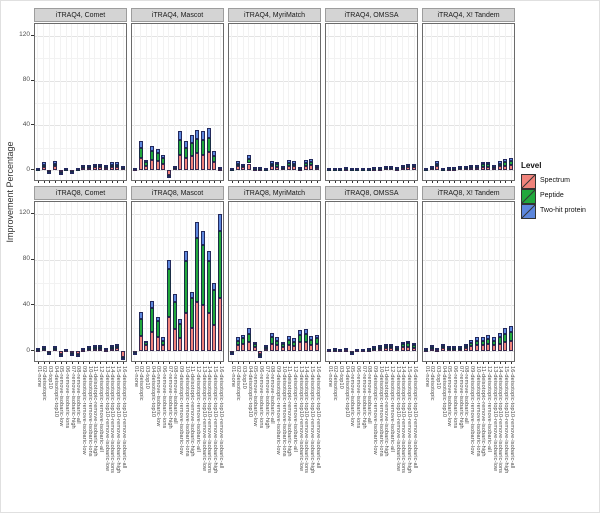 This screenshot has height=513, width=600. Describe the element at coordinates (371, 193) in the screenshot. I see `facet-strip: iTRAQ8, OMSSA` at that location.